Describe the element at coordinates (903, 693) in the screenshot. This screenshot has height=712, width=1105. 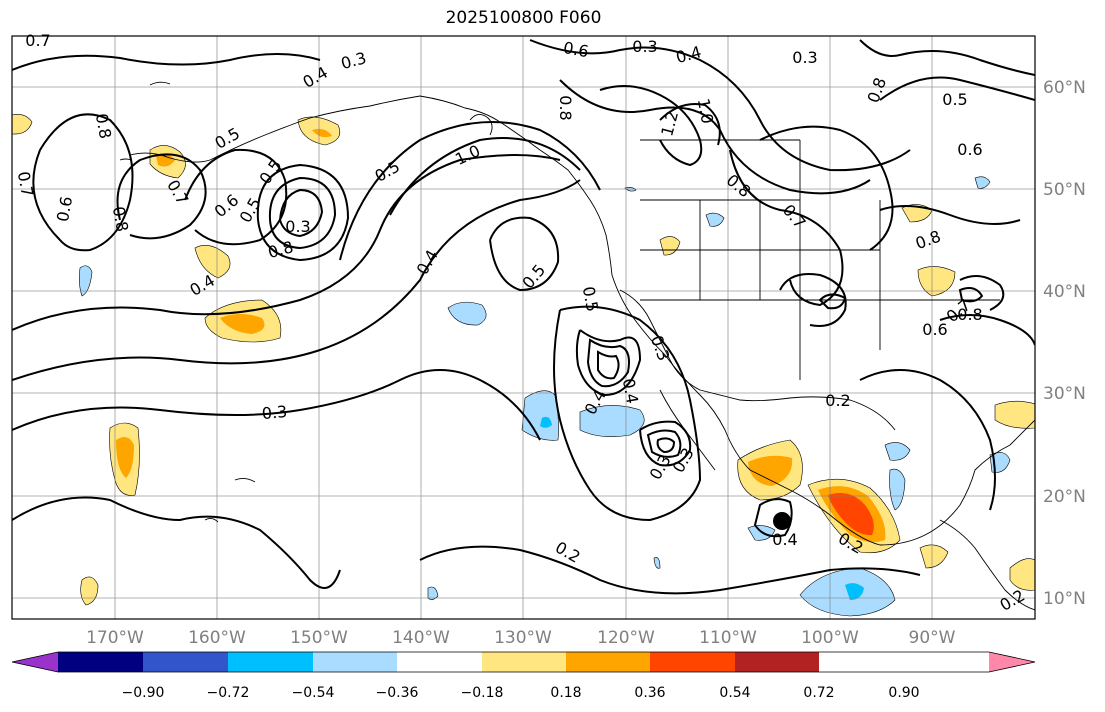
I see `colorbar-tick-label: 0.90` at that location.